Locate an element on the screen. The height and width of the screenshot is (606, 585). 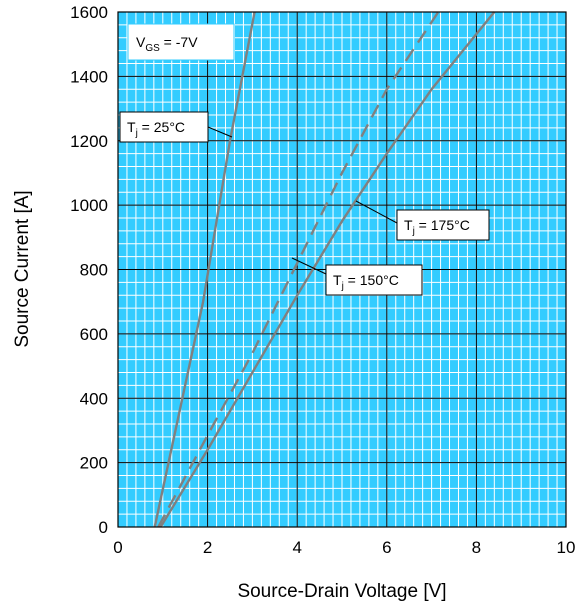
x-axis-title: Source-Drain Voltage [V] is located at coordinates (341, 591).